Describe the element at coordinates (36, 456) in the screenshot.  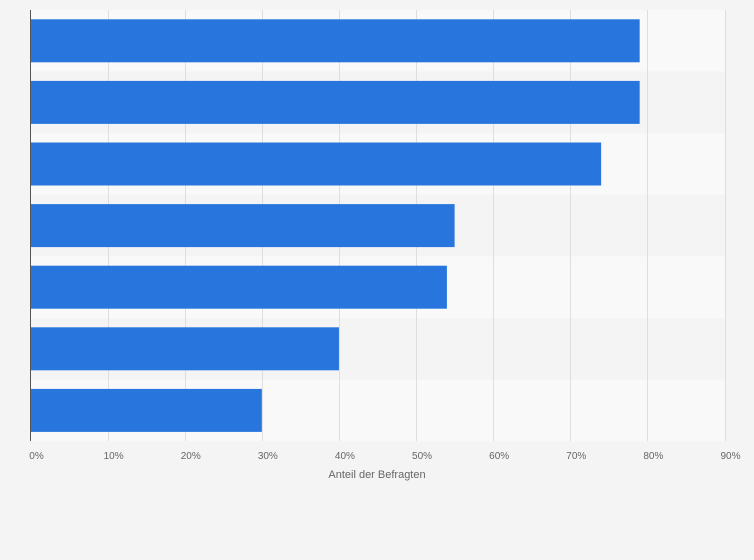
I see `x-tick-label: 0%` at that location.